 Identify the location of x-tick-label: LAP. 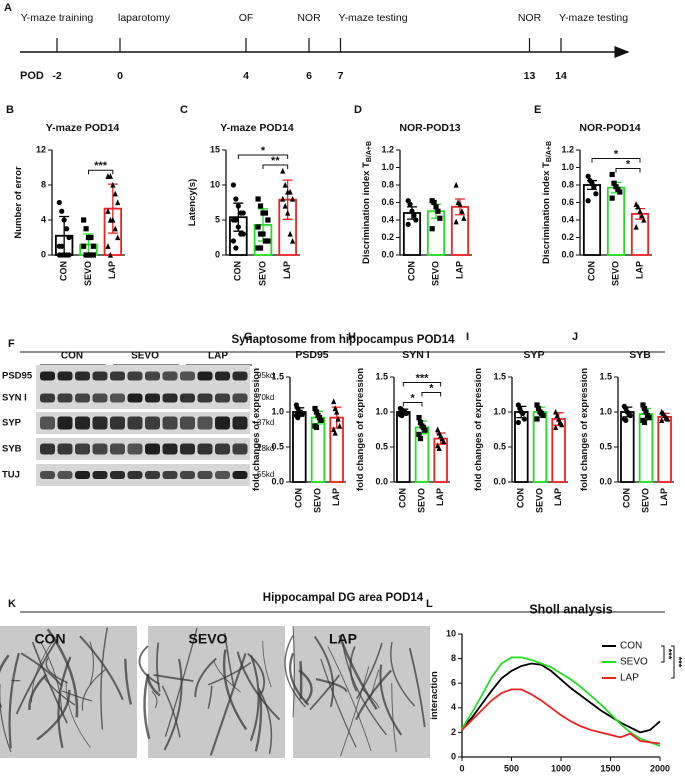
(558, 497).